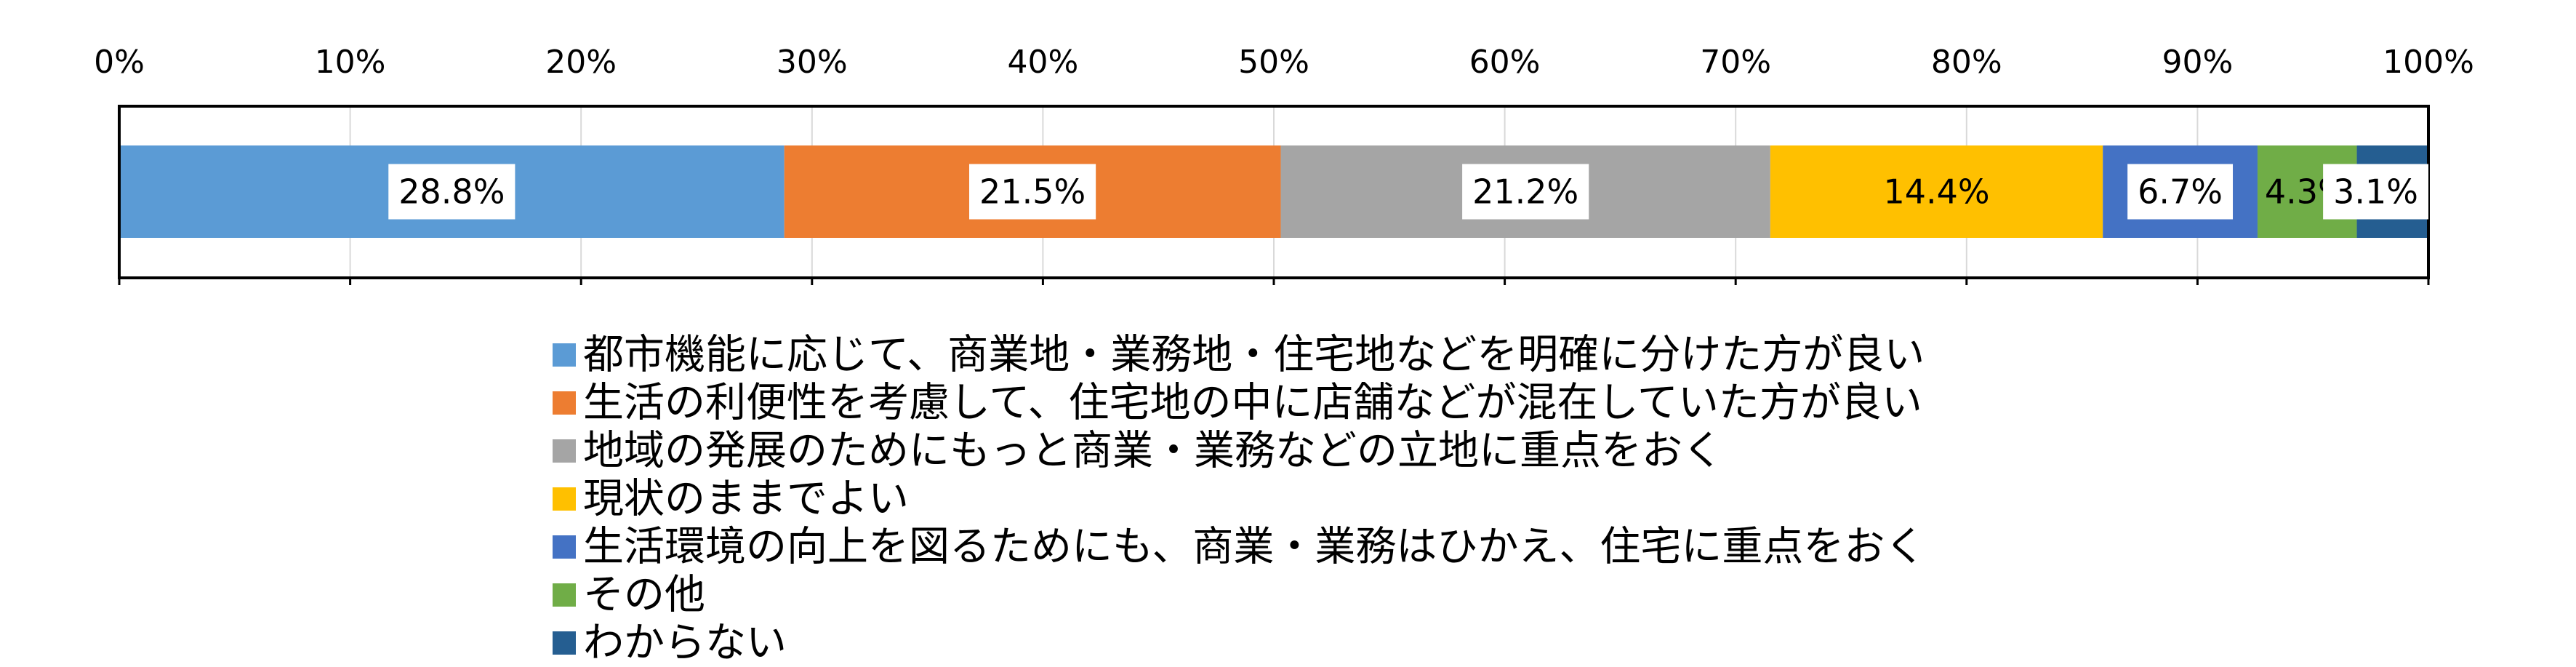  I want to click on legend-item: 生活環境の向上を図るためにも、商業・業務はひかえ、住宅に重点をおく, so click(1239, 547).